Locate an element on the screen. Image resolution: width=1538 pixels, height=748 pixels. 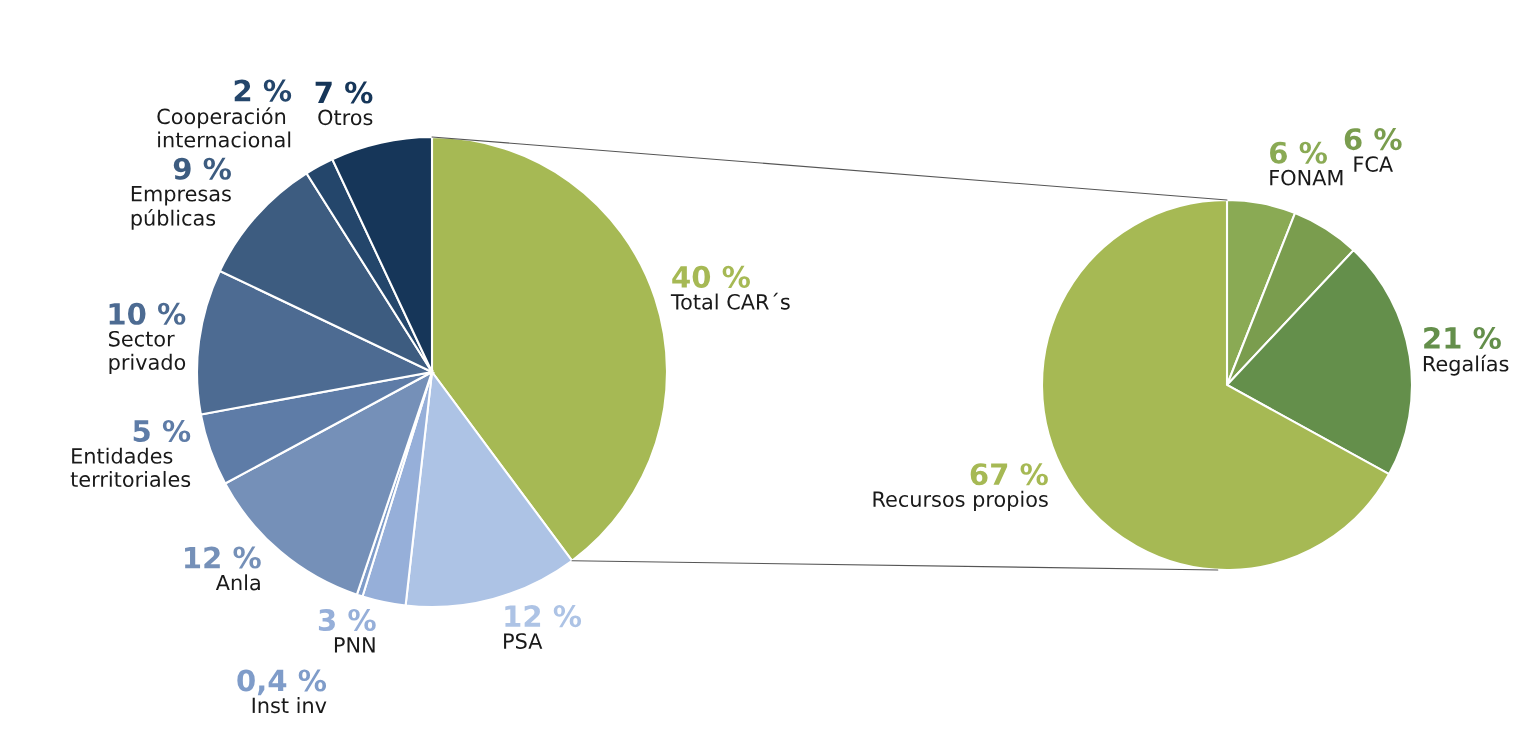
data-label: 5 % is located at coordinates (162, 430).